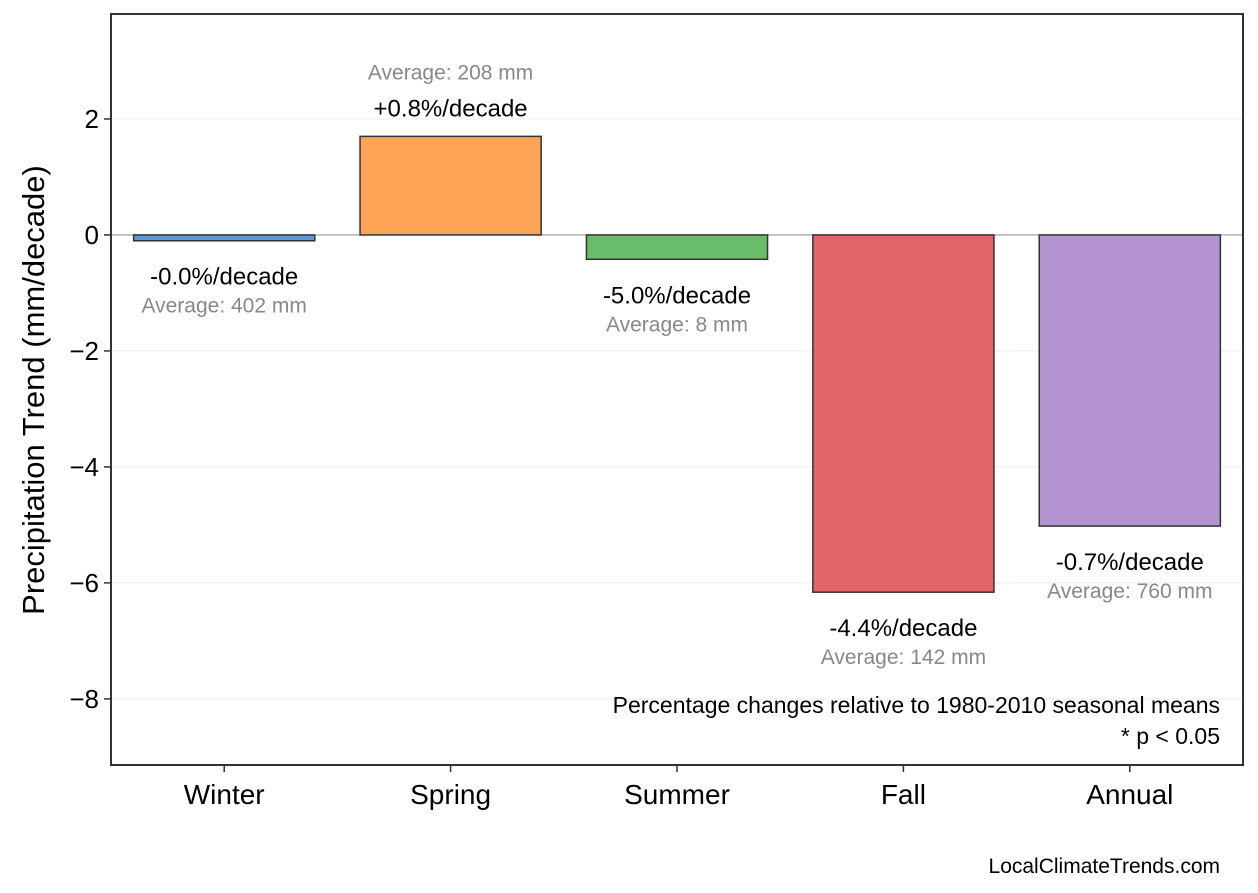 The height and width of the screenshot is (893, 1258). I want to click on average-label: Average: 142 mm, so click(903, 657).